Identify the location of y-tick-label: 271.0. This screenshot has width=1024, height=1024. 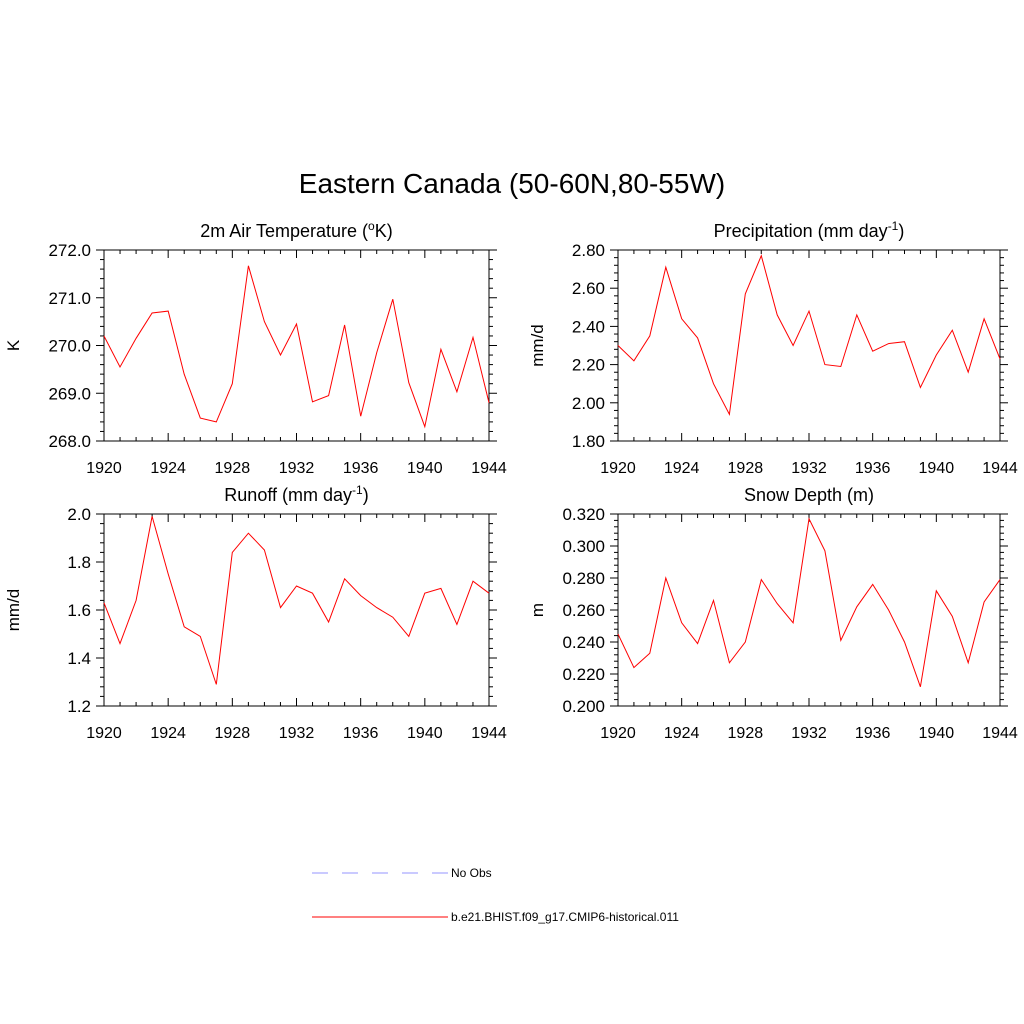
(69, 298).